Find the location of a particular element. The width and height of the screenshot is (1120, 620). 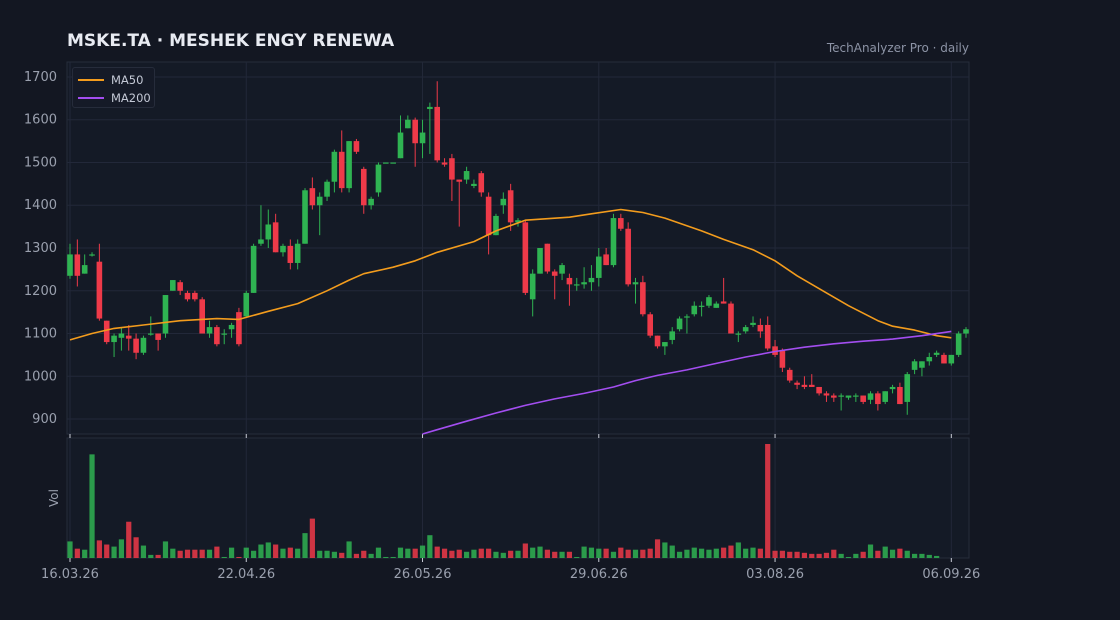

y-tick-label: 900 is located at coordinates (44, 419).